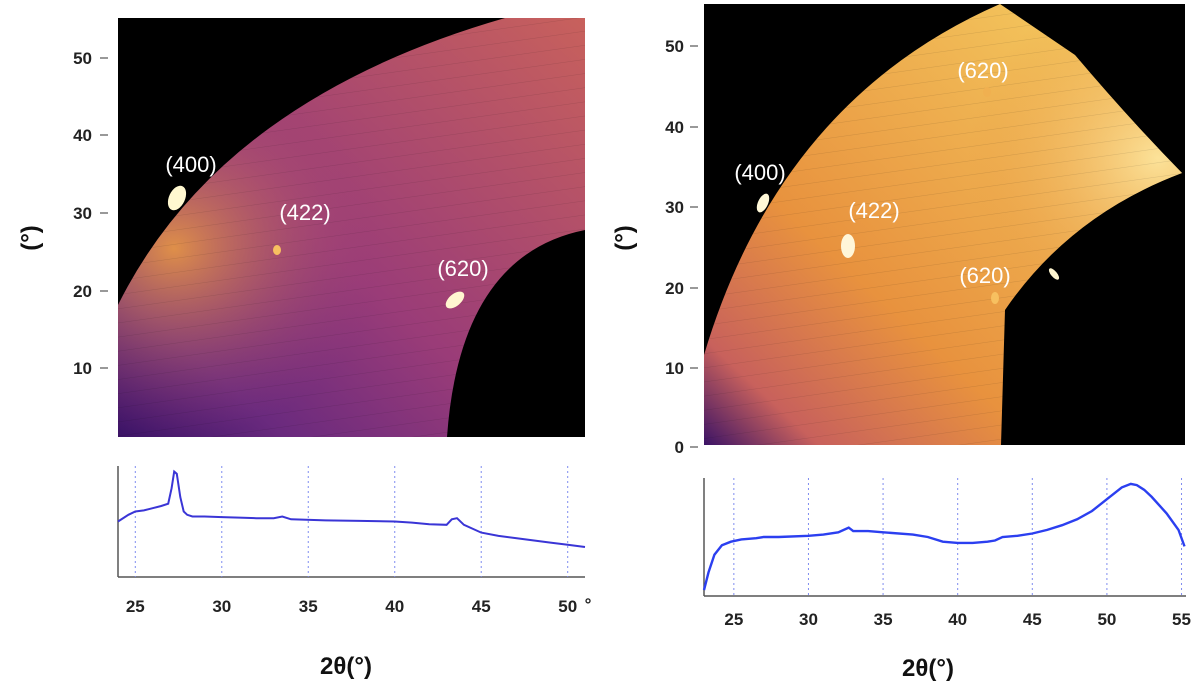 This screenshot has width=1196, height=693. I want to click on left-x-axis-label: 2θ(°), so click(346, 666).